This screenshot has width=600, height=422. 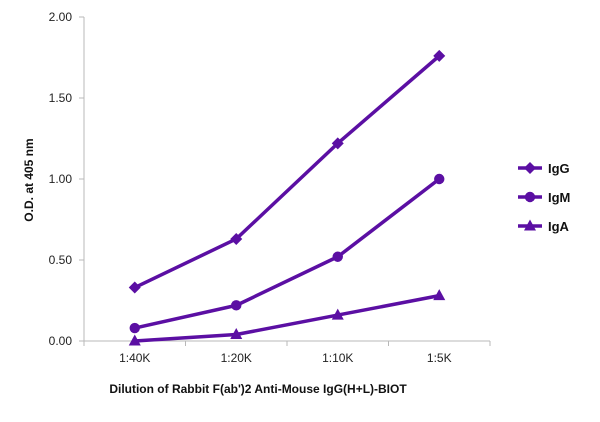 I want to click on legend-item-igg: IgG, so click(x=544, y=168).